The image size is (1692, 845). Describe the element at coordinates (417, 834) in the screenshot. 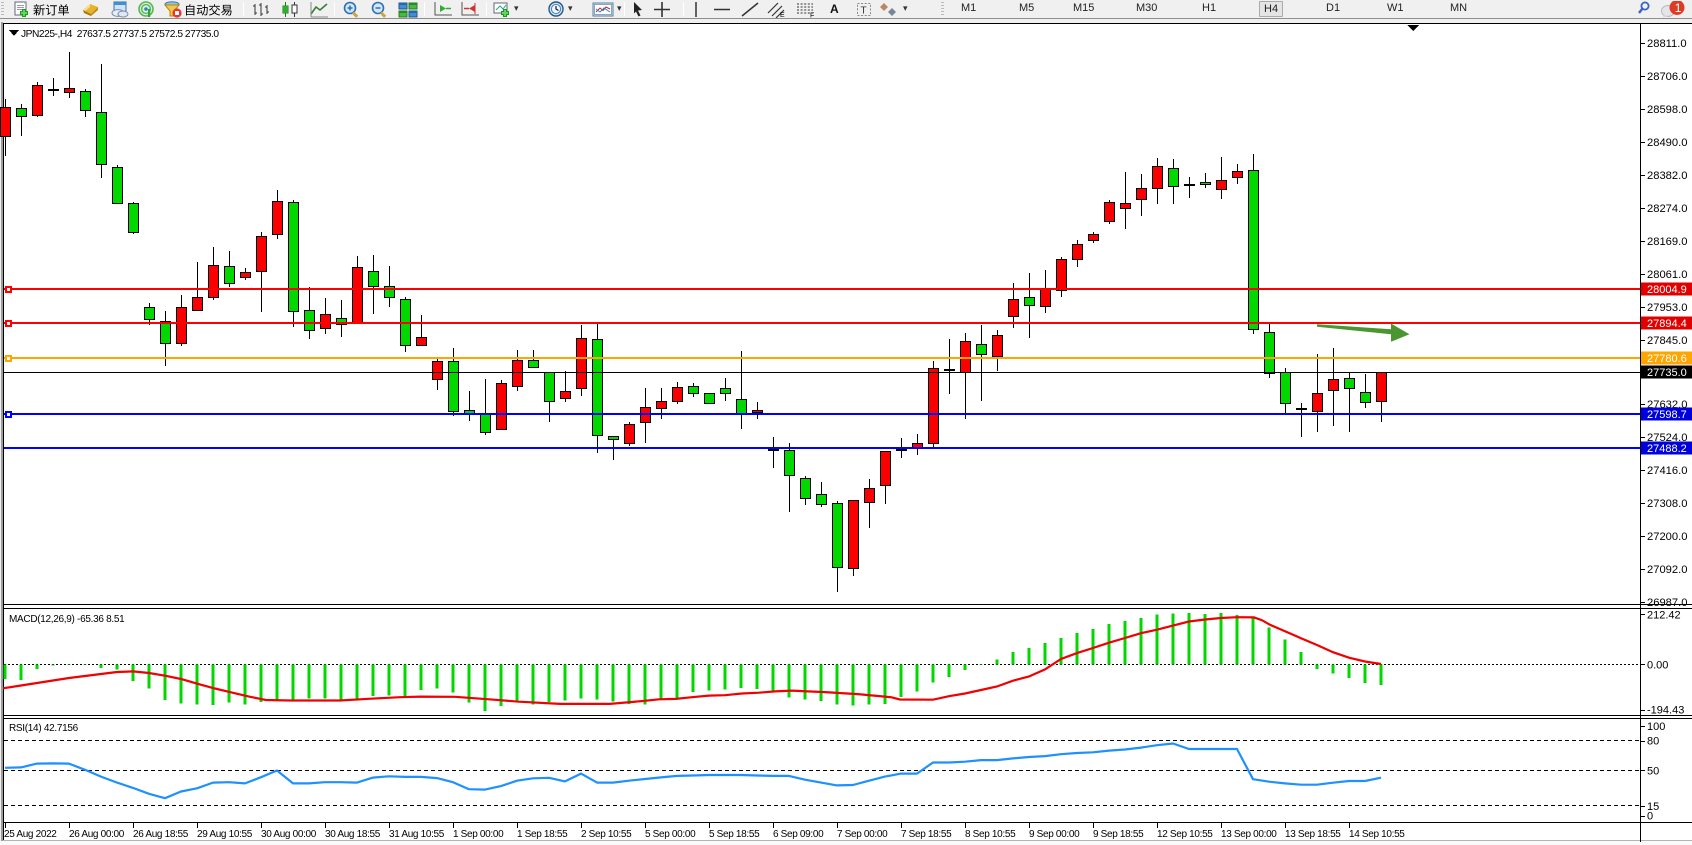

I see `svg-text: 31 Aug 10:55` at that location.